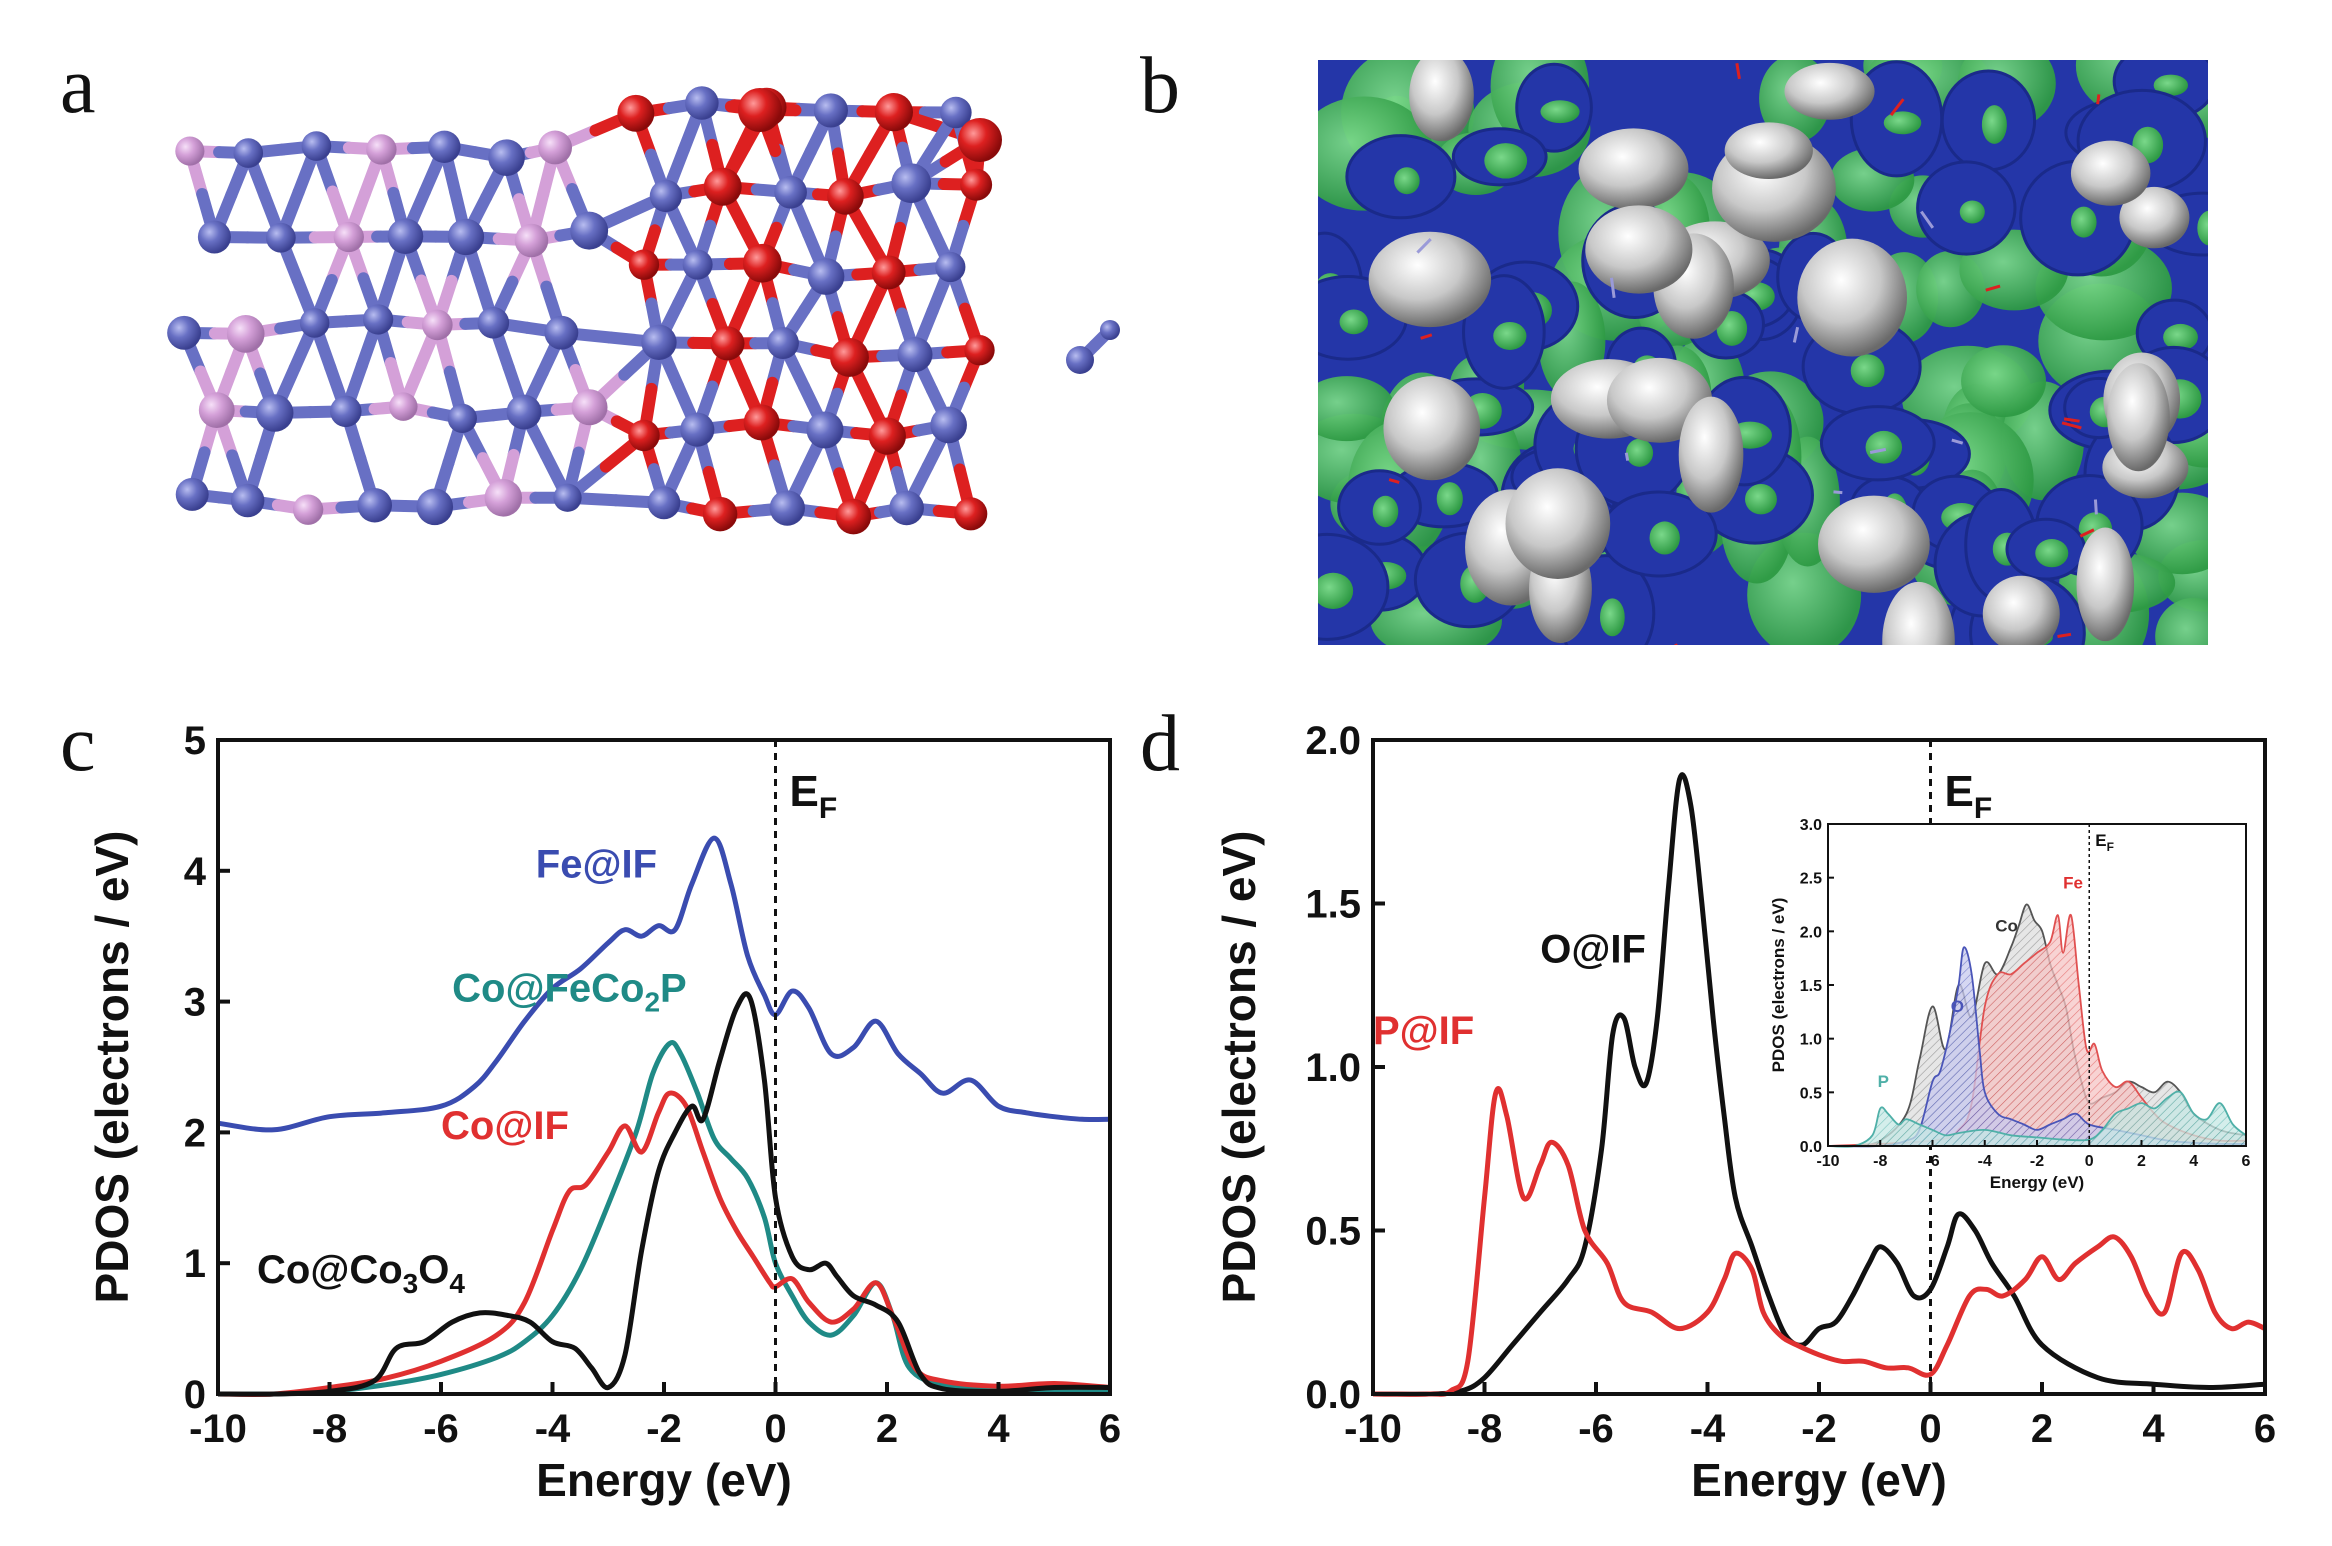 This screenshot has width=2332, height=1546. What do you see at coordinates (1969, 796) in the screenshot?
I see `fermi-level-label: EF` at bounding box center [1969, 796].